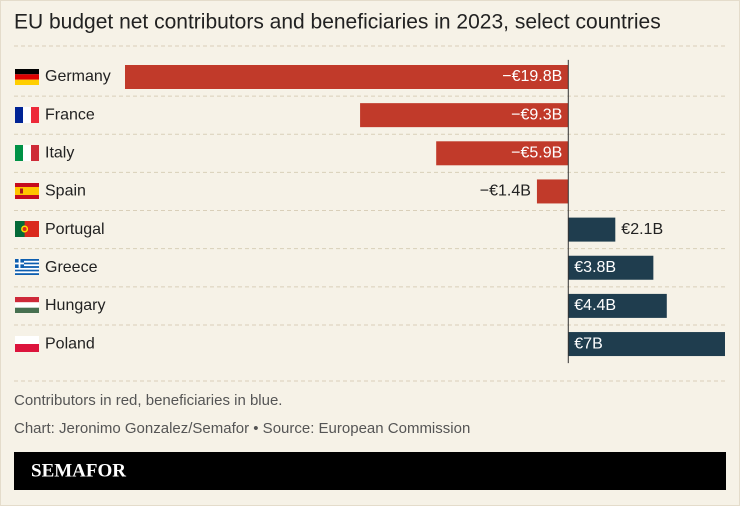  What do you see at coordinates (588, 343) in the screenshot?
I see `value-label: €7B` at bounding box center [588, 343].